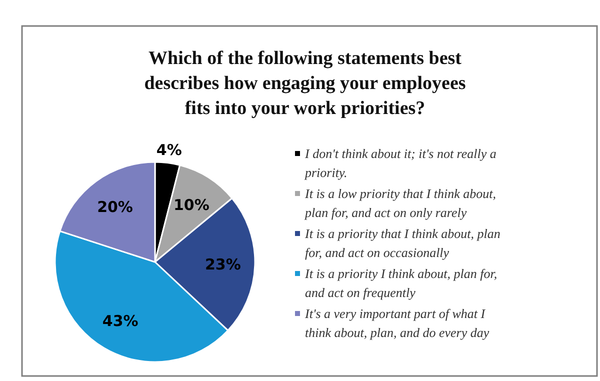 This screenshot has height=381, width=600. What do you see at coordinates (223, 264) in the screenshot?
I see `data-label: 23%` at bounding box center [223, 264].